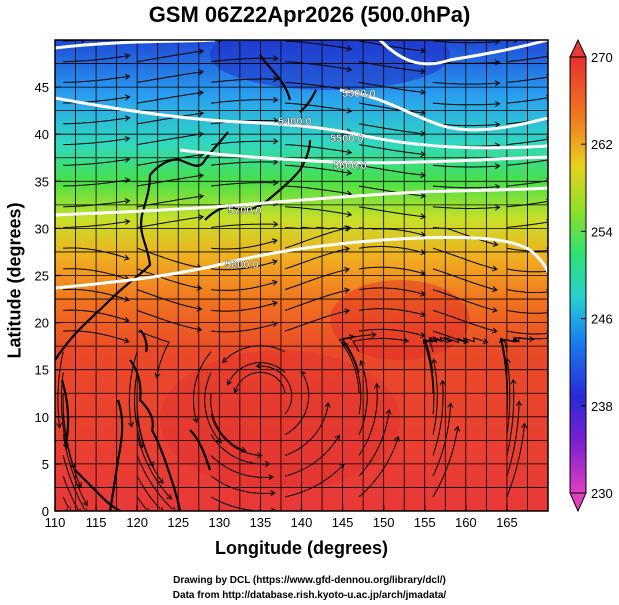 This screenshot has height=605, width=619. I want to click on colorbar-tick-label: 270, so click(602, 57).